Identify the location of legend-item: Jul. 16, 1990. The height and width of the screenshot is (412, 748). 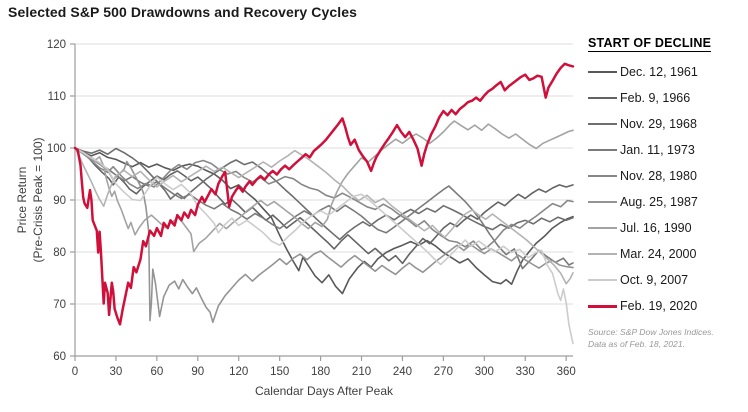
(667, 228).